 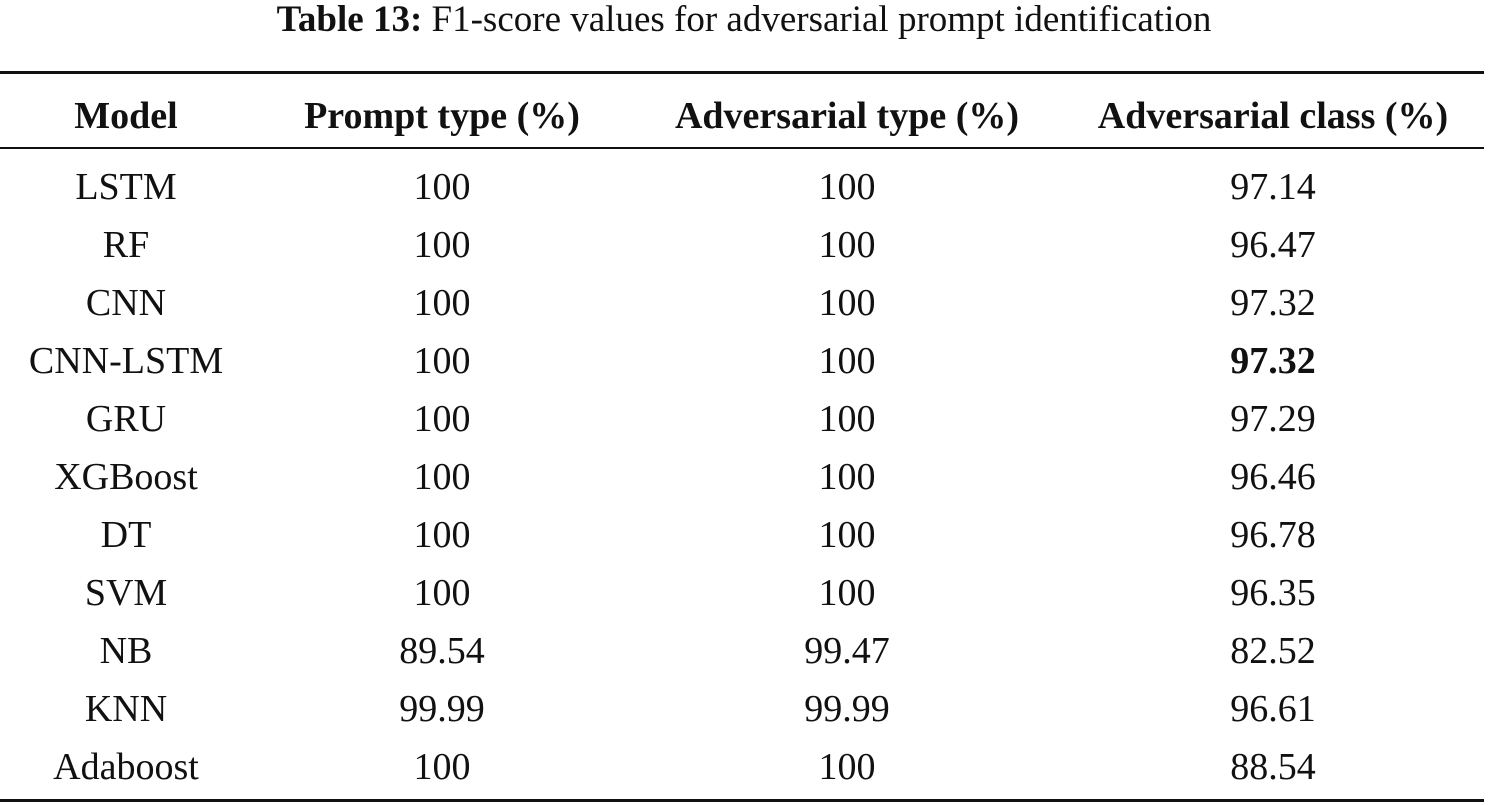 I want to click on table-row: GRU 100 100 97.29, so click(x=742, y=419).